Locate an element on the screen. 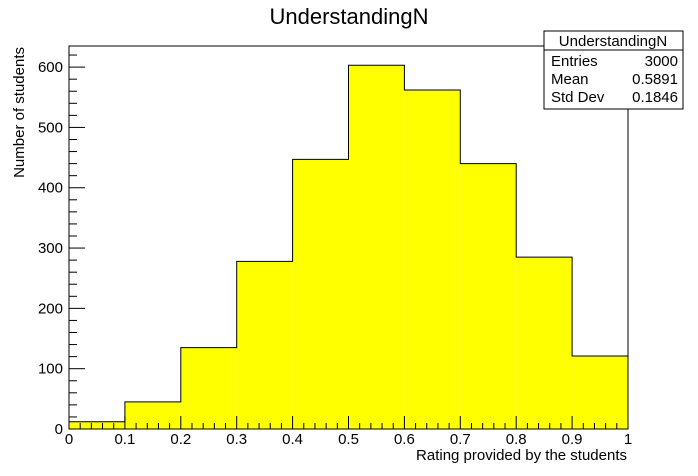 The image size is (698, 476). y-axis-tick-label: 0 is located at coordinates (59, 429).